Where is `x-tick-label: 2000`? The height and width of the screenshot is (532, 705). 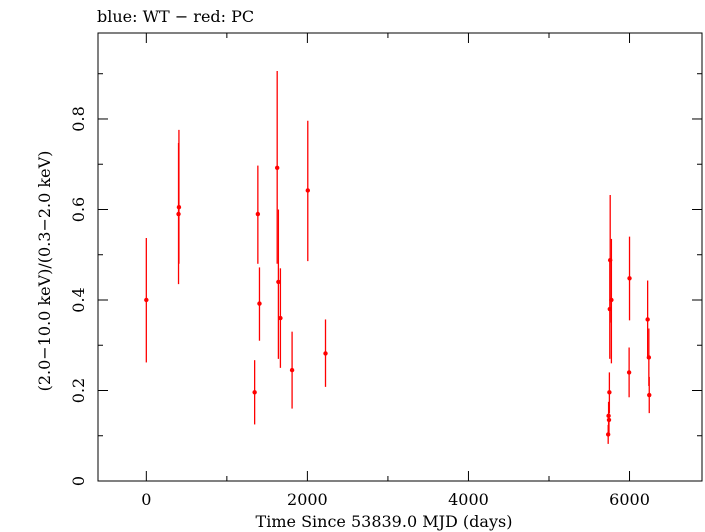
x-tick-label: 2000 is located at coordinates (307, 499).